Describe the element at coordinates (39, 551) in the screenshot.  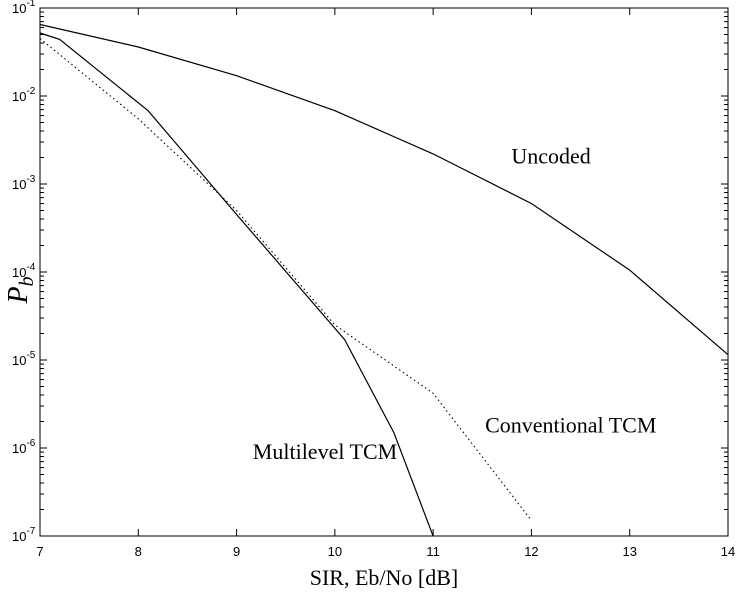
I see `x-tick-label: 7` at that location.